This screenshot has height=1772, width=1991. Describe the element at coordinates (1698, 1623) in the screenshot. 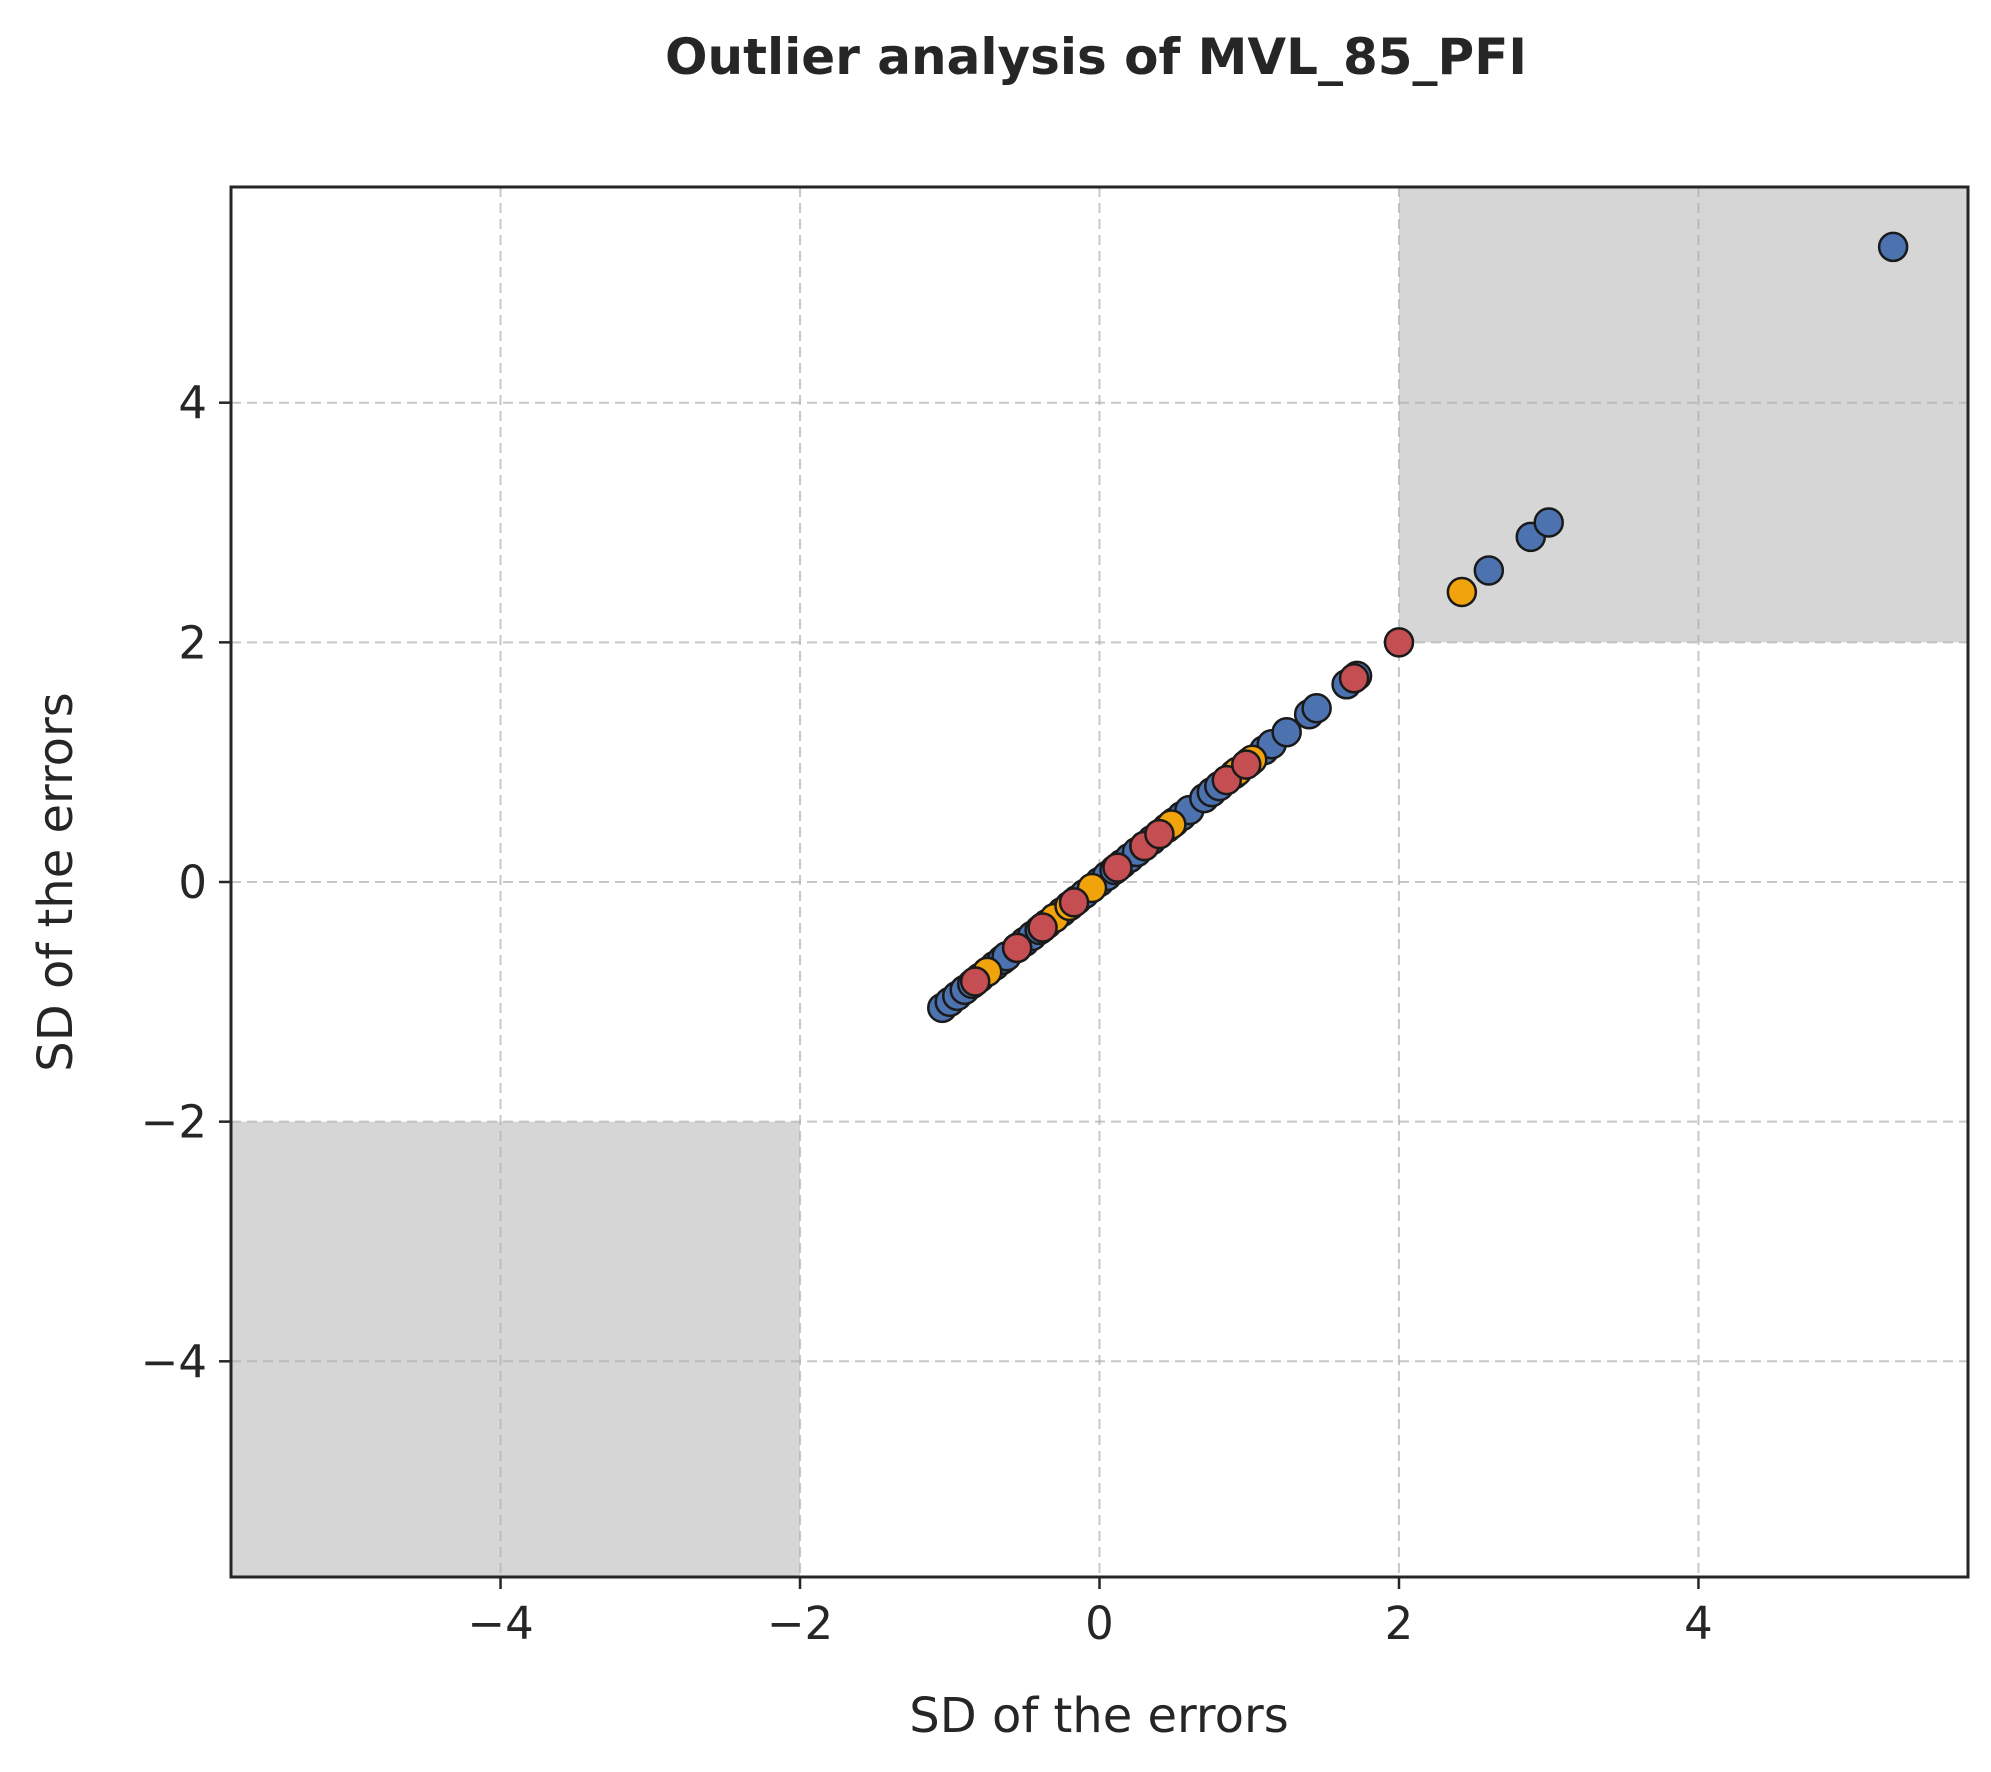

I see `x-tick-label: 4` at that location.